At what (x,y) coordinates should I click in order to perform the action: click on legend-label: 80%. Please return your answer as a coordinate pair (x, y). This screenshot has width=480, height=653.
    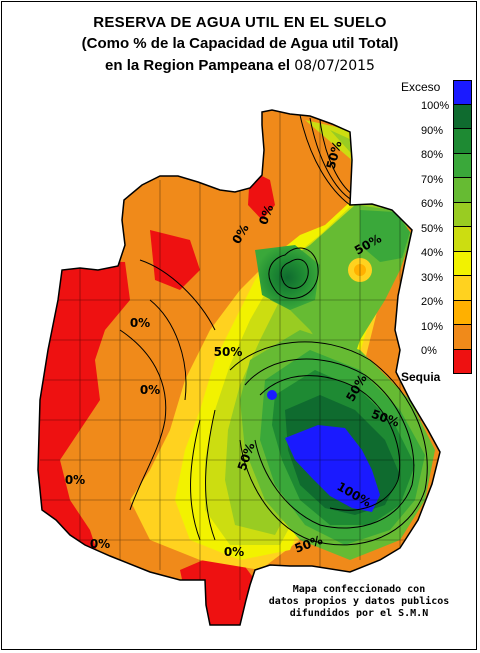
    Looking at the image, I should click on (432, 155).